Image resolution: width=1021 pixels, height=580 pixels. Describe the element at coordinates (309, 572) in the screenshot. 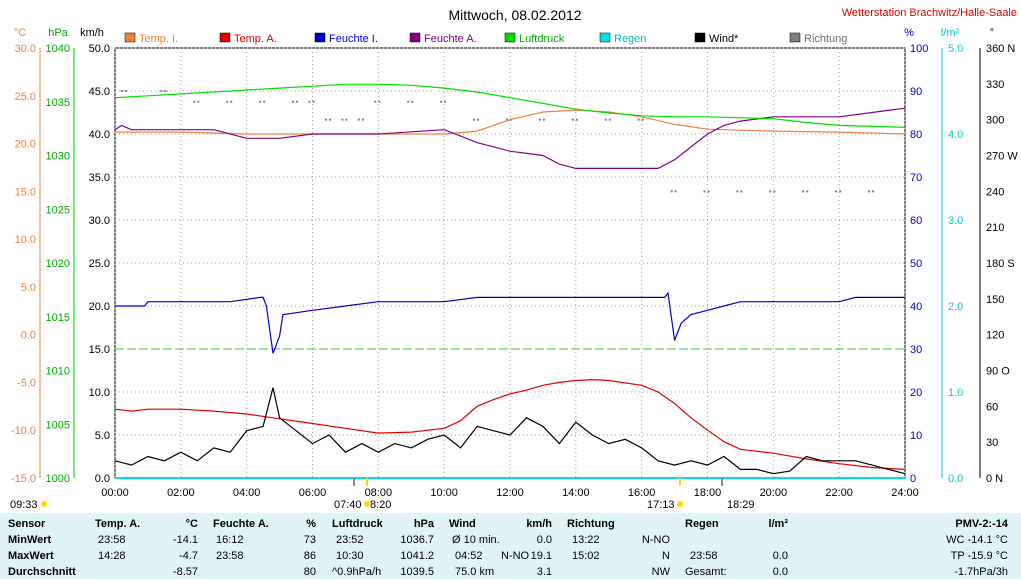

I see `stats-humidity-value: 80` at that location.